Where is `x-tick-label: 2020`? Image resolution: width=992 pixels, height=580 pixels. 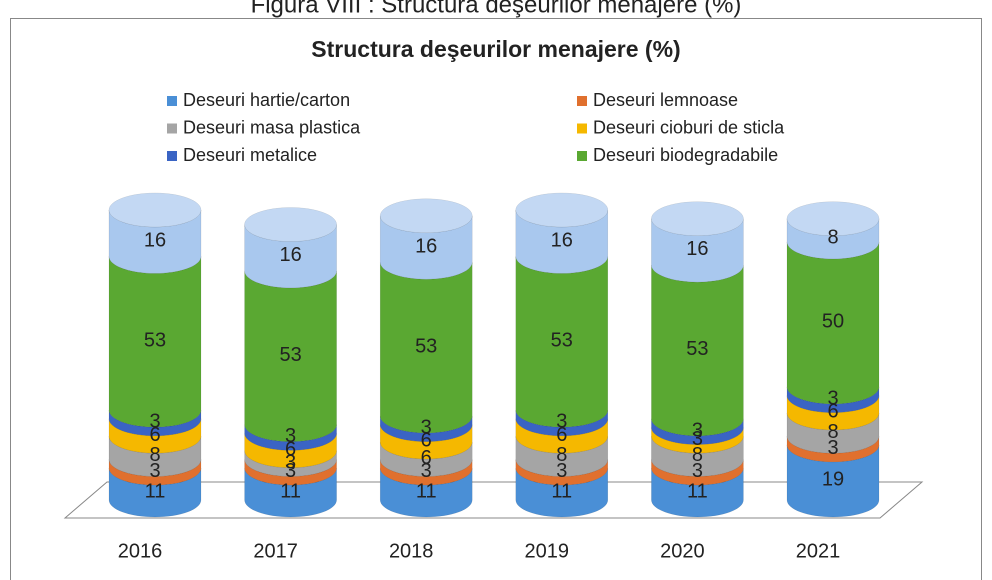
x-tick-label: 2020 is located at coordinates (682, 551).